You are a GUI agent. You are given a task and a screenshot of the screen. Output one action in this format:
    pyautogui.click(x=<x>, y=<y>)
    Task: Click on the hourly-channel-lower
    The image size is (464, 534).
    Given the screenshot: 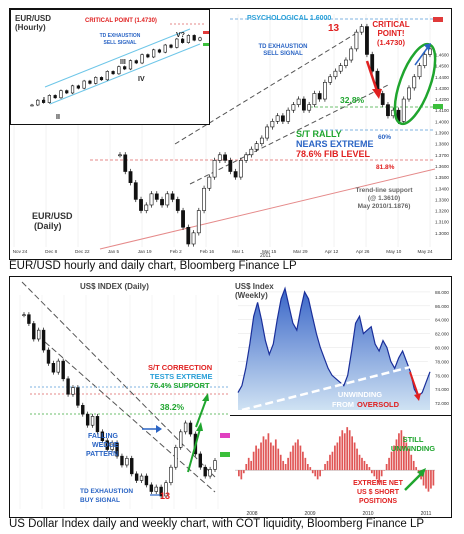 What is the action you would take?
    pyautogui.click(x=125, y=74)
    